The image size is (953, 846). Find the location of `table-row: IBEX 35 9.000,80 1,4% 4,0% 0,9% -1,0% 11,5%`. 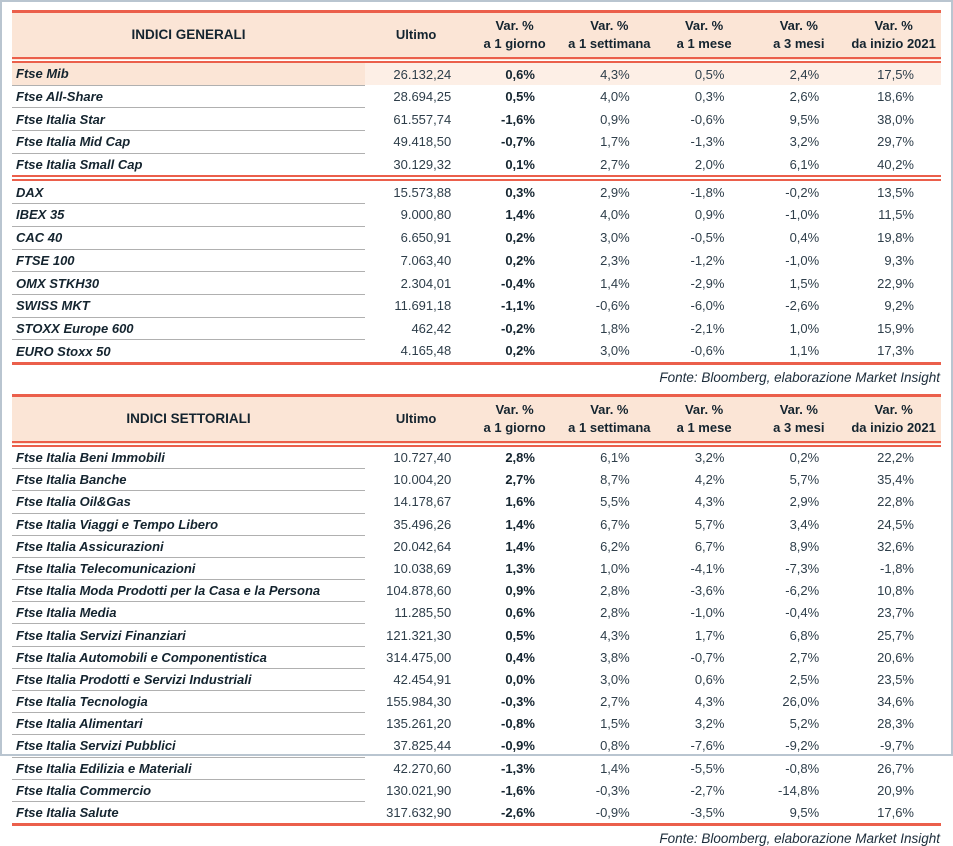

table-row: IBEX 35 9.000,80 1,4% 4,0% 0,9% -1,0% 11,5% is located at coordinates (476, 215).